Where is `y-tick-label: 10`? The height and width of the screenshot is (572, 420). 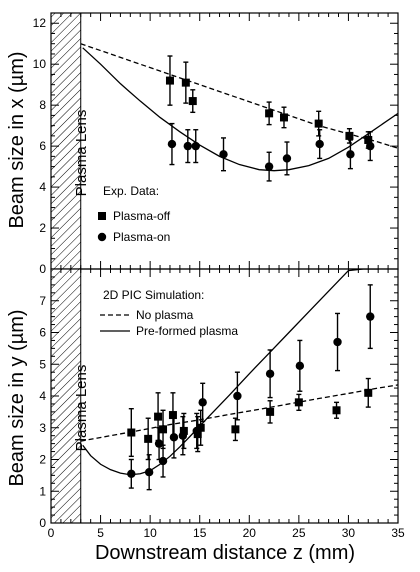 y-tick-label: 10 is located at coordinates (40, 64).